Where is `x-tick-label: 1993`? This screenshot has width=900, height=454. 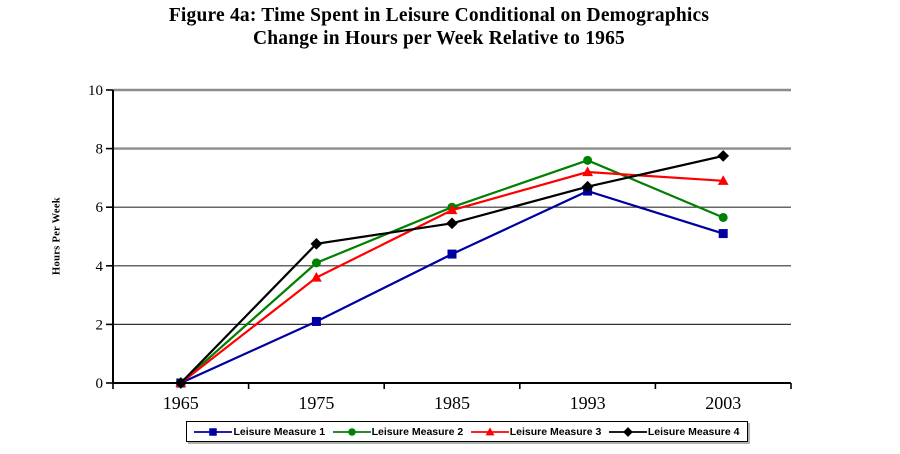
x-tick-label: 1993 is located at coordinates (588, 403).